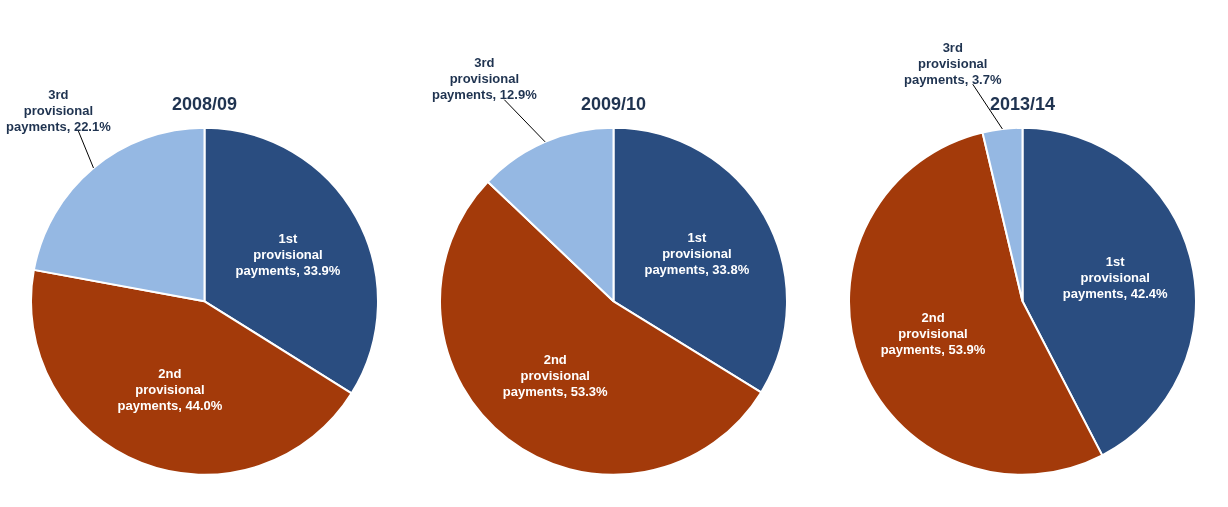 The image size is (1228, 507). I want to click on slice-label: 1st provisional payments, 33.9%, so click(288, 254).